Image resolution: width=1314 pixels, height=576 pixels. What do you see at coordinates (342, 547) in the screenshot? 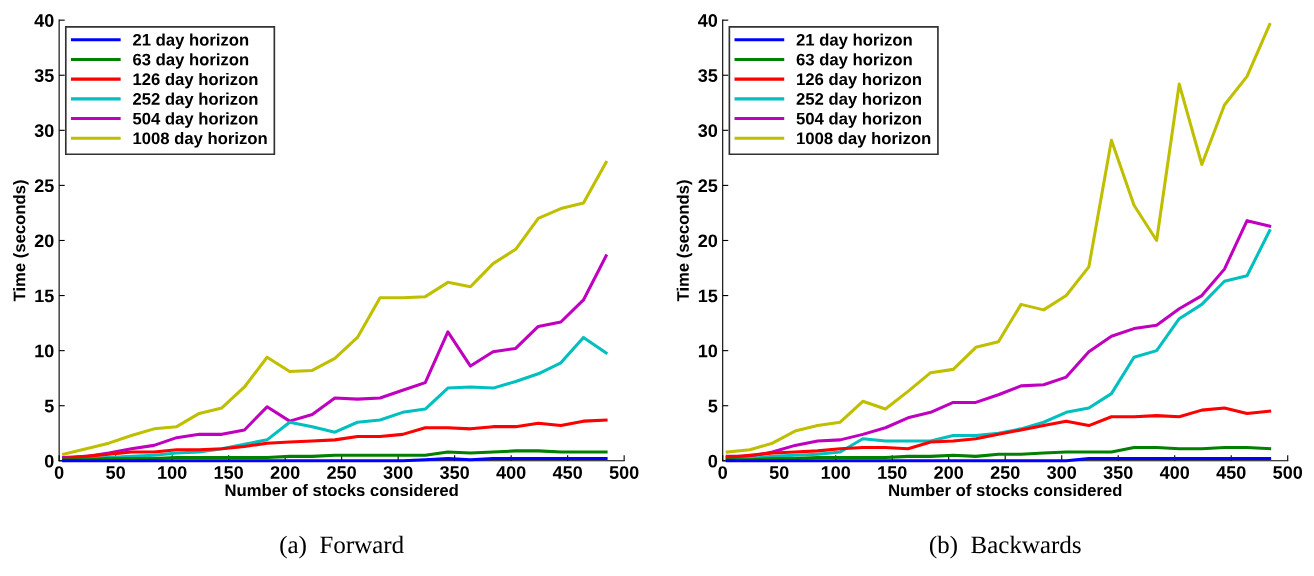
I see `text: (a) Forward` at bounding box center [342, 547].